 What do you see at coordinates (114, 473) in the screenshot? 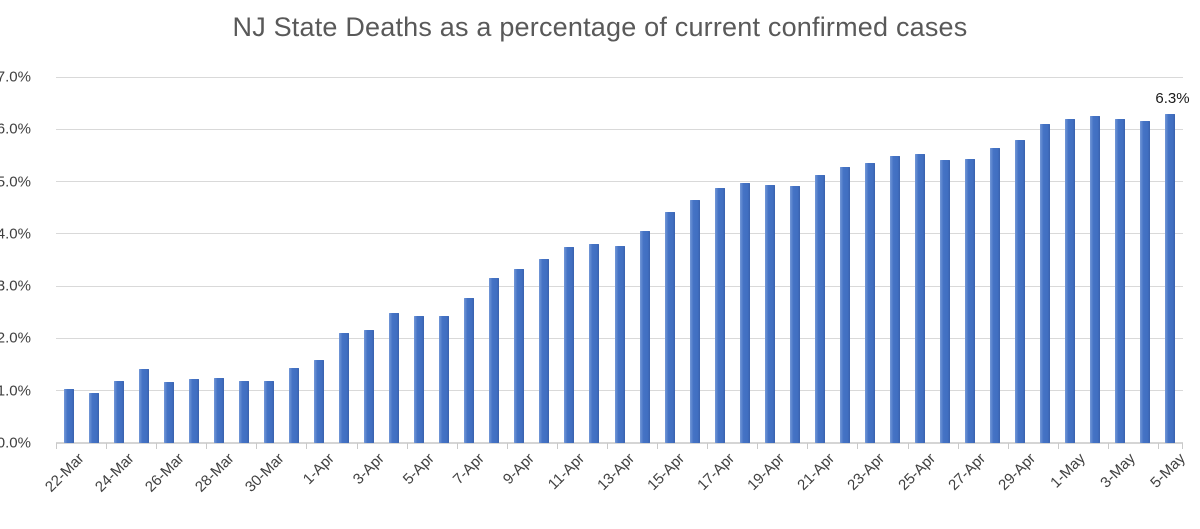
I see `x-axis-tick-label: 24-Mar` at bounding box center [114, 473].